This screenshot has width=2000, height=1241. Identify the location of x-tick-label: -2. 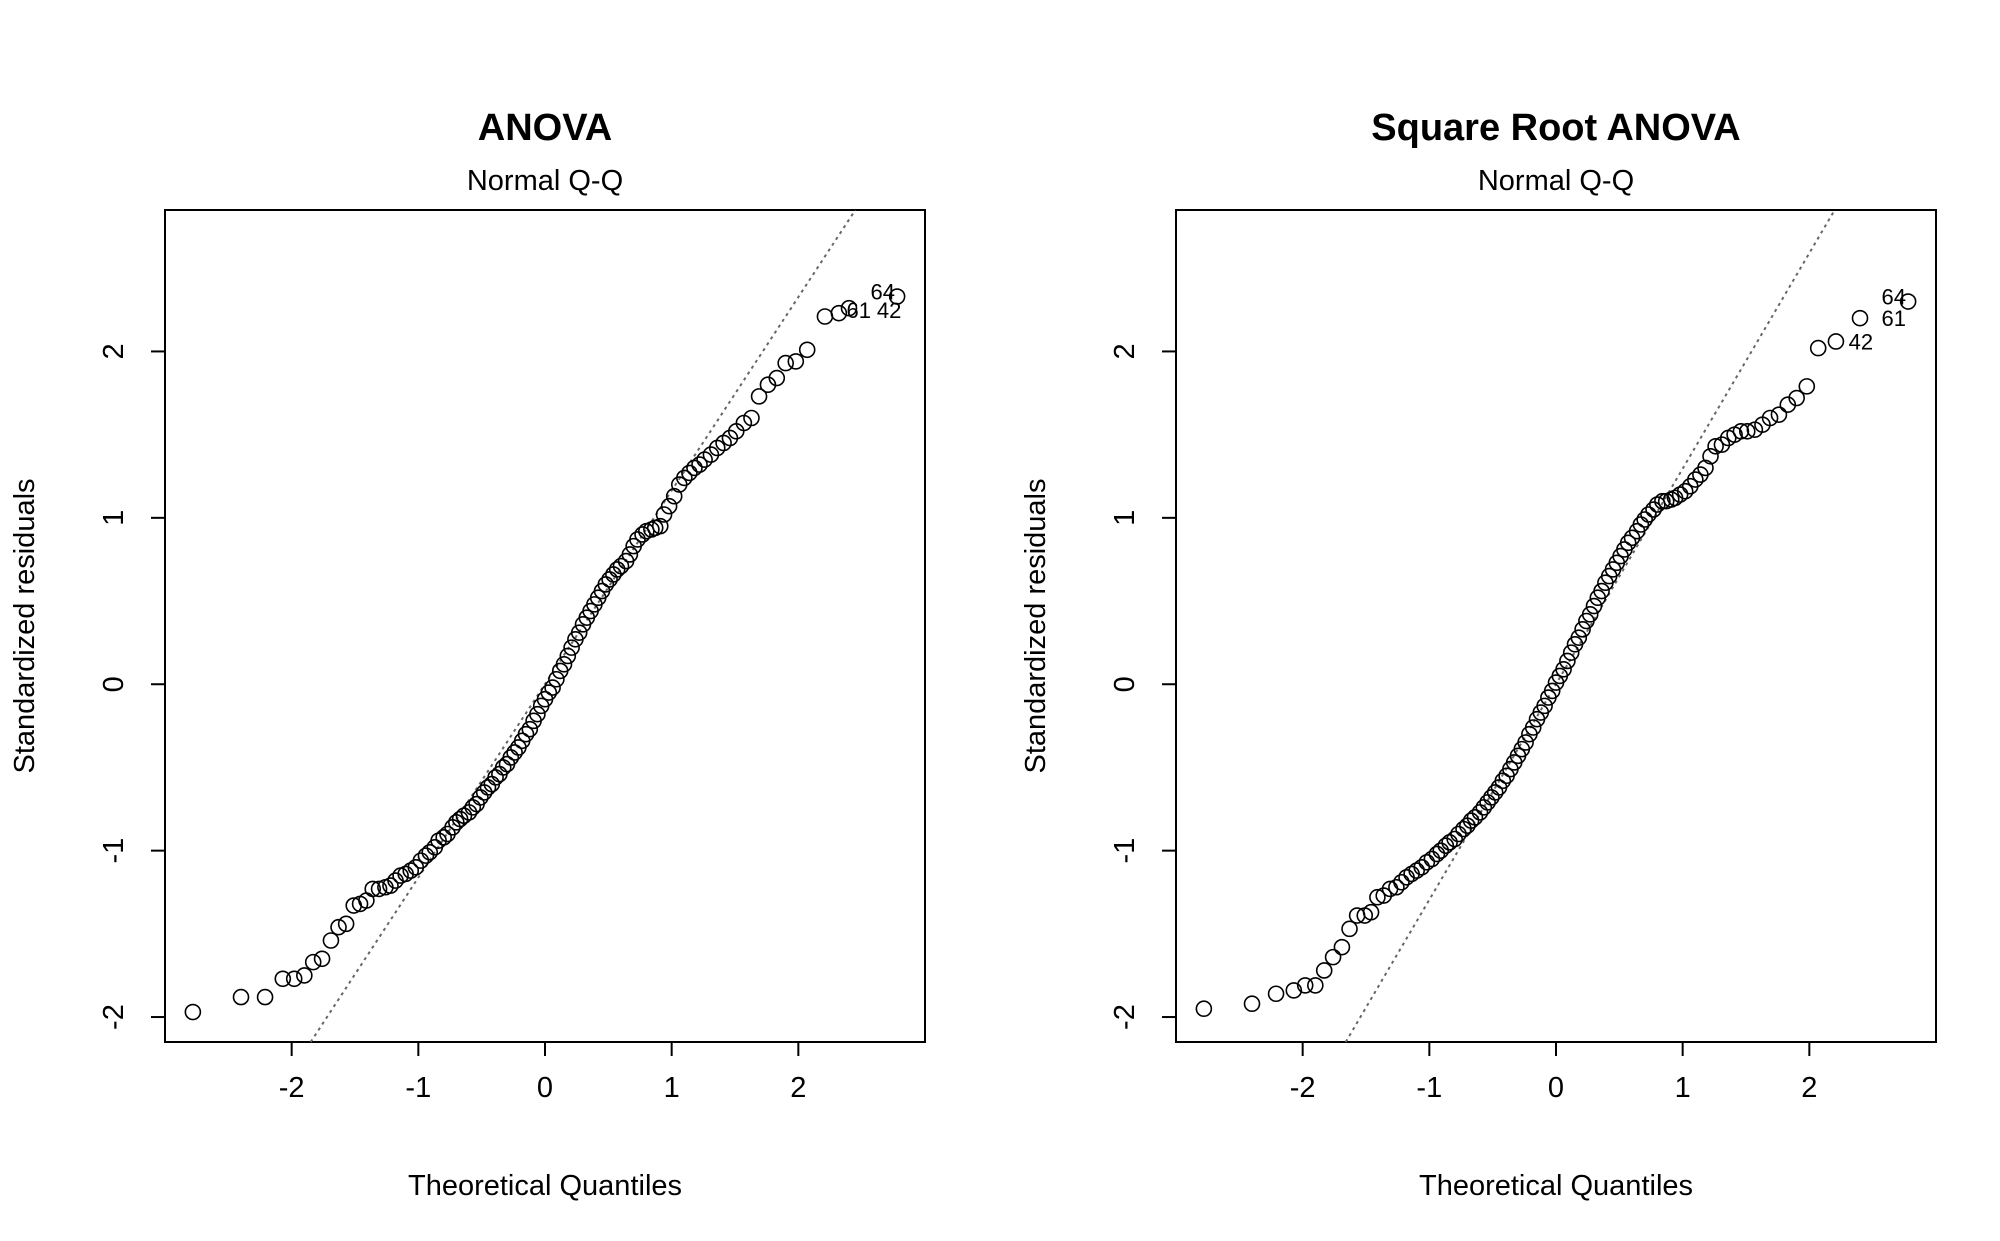
(1303, 1088).